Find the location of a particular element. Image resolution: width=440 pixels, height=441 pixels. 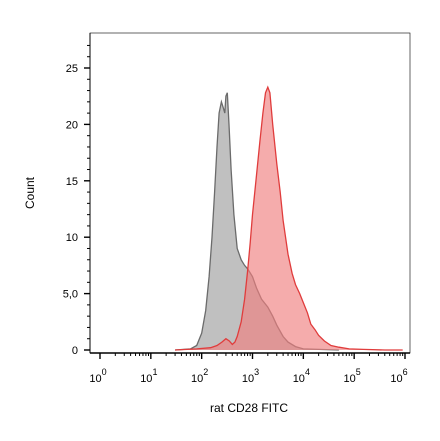

x-tick-label: 10¹ is located at coordinates (148, 376).